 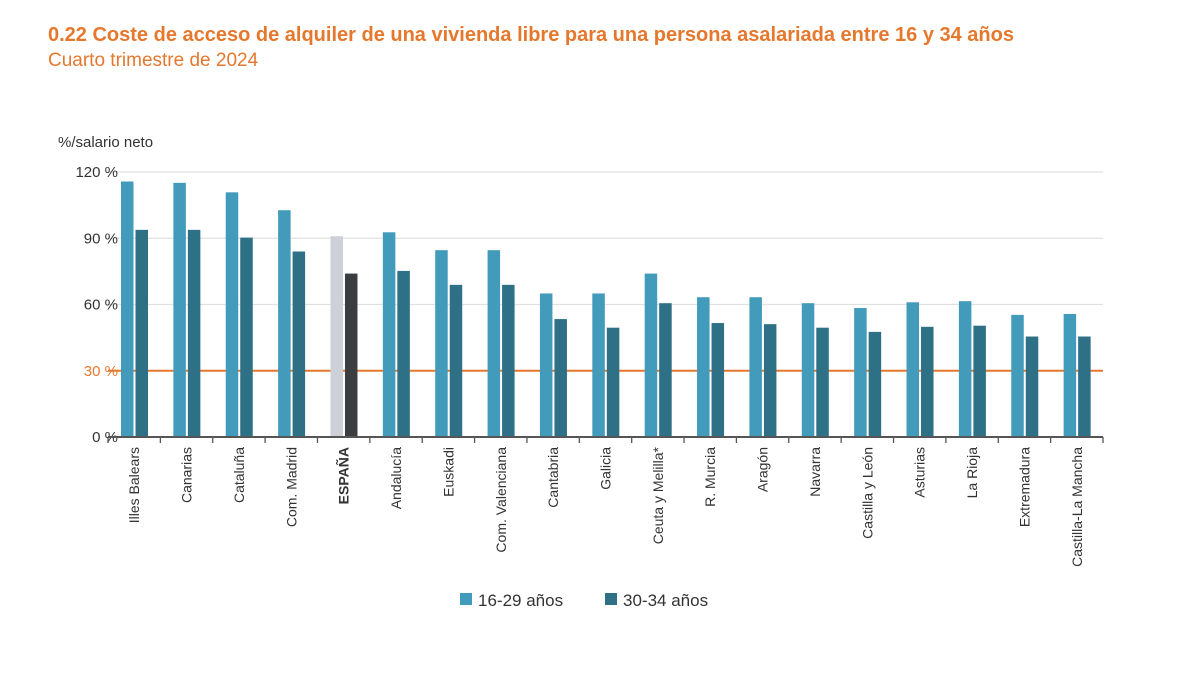 What do you see at coordinates (448, 472) in the screenshot?
I see `x-tick-label: Euskadi` at bounding box center [448, 472].